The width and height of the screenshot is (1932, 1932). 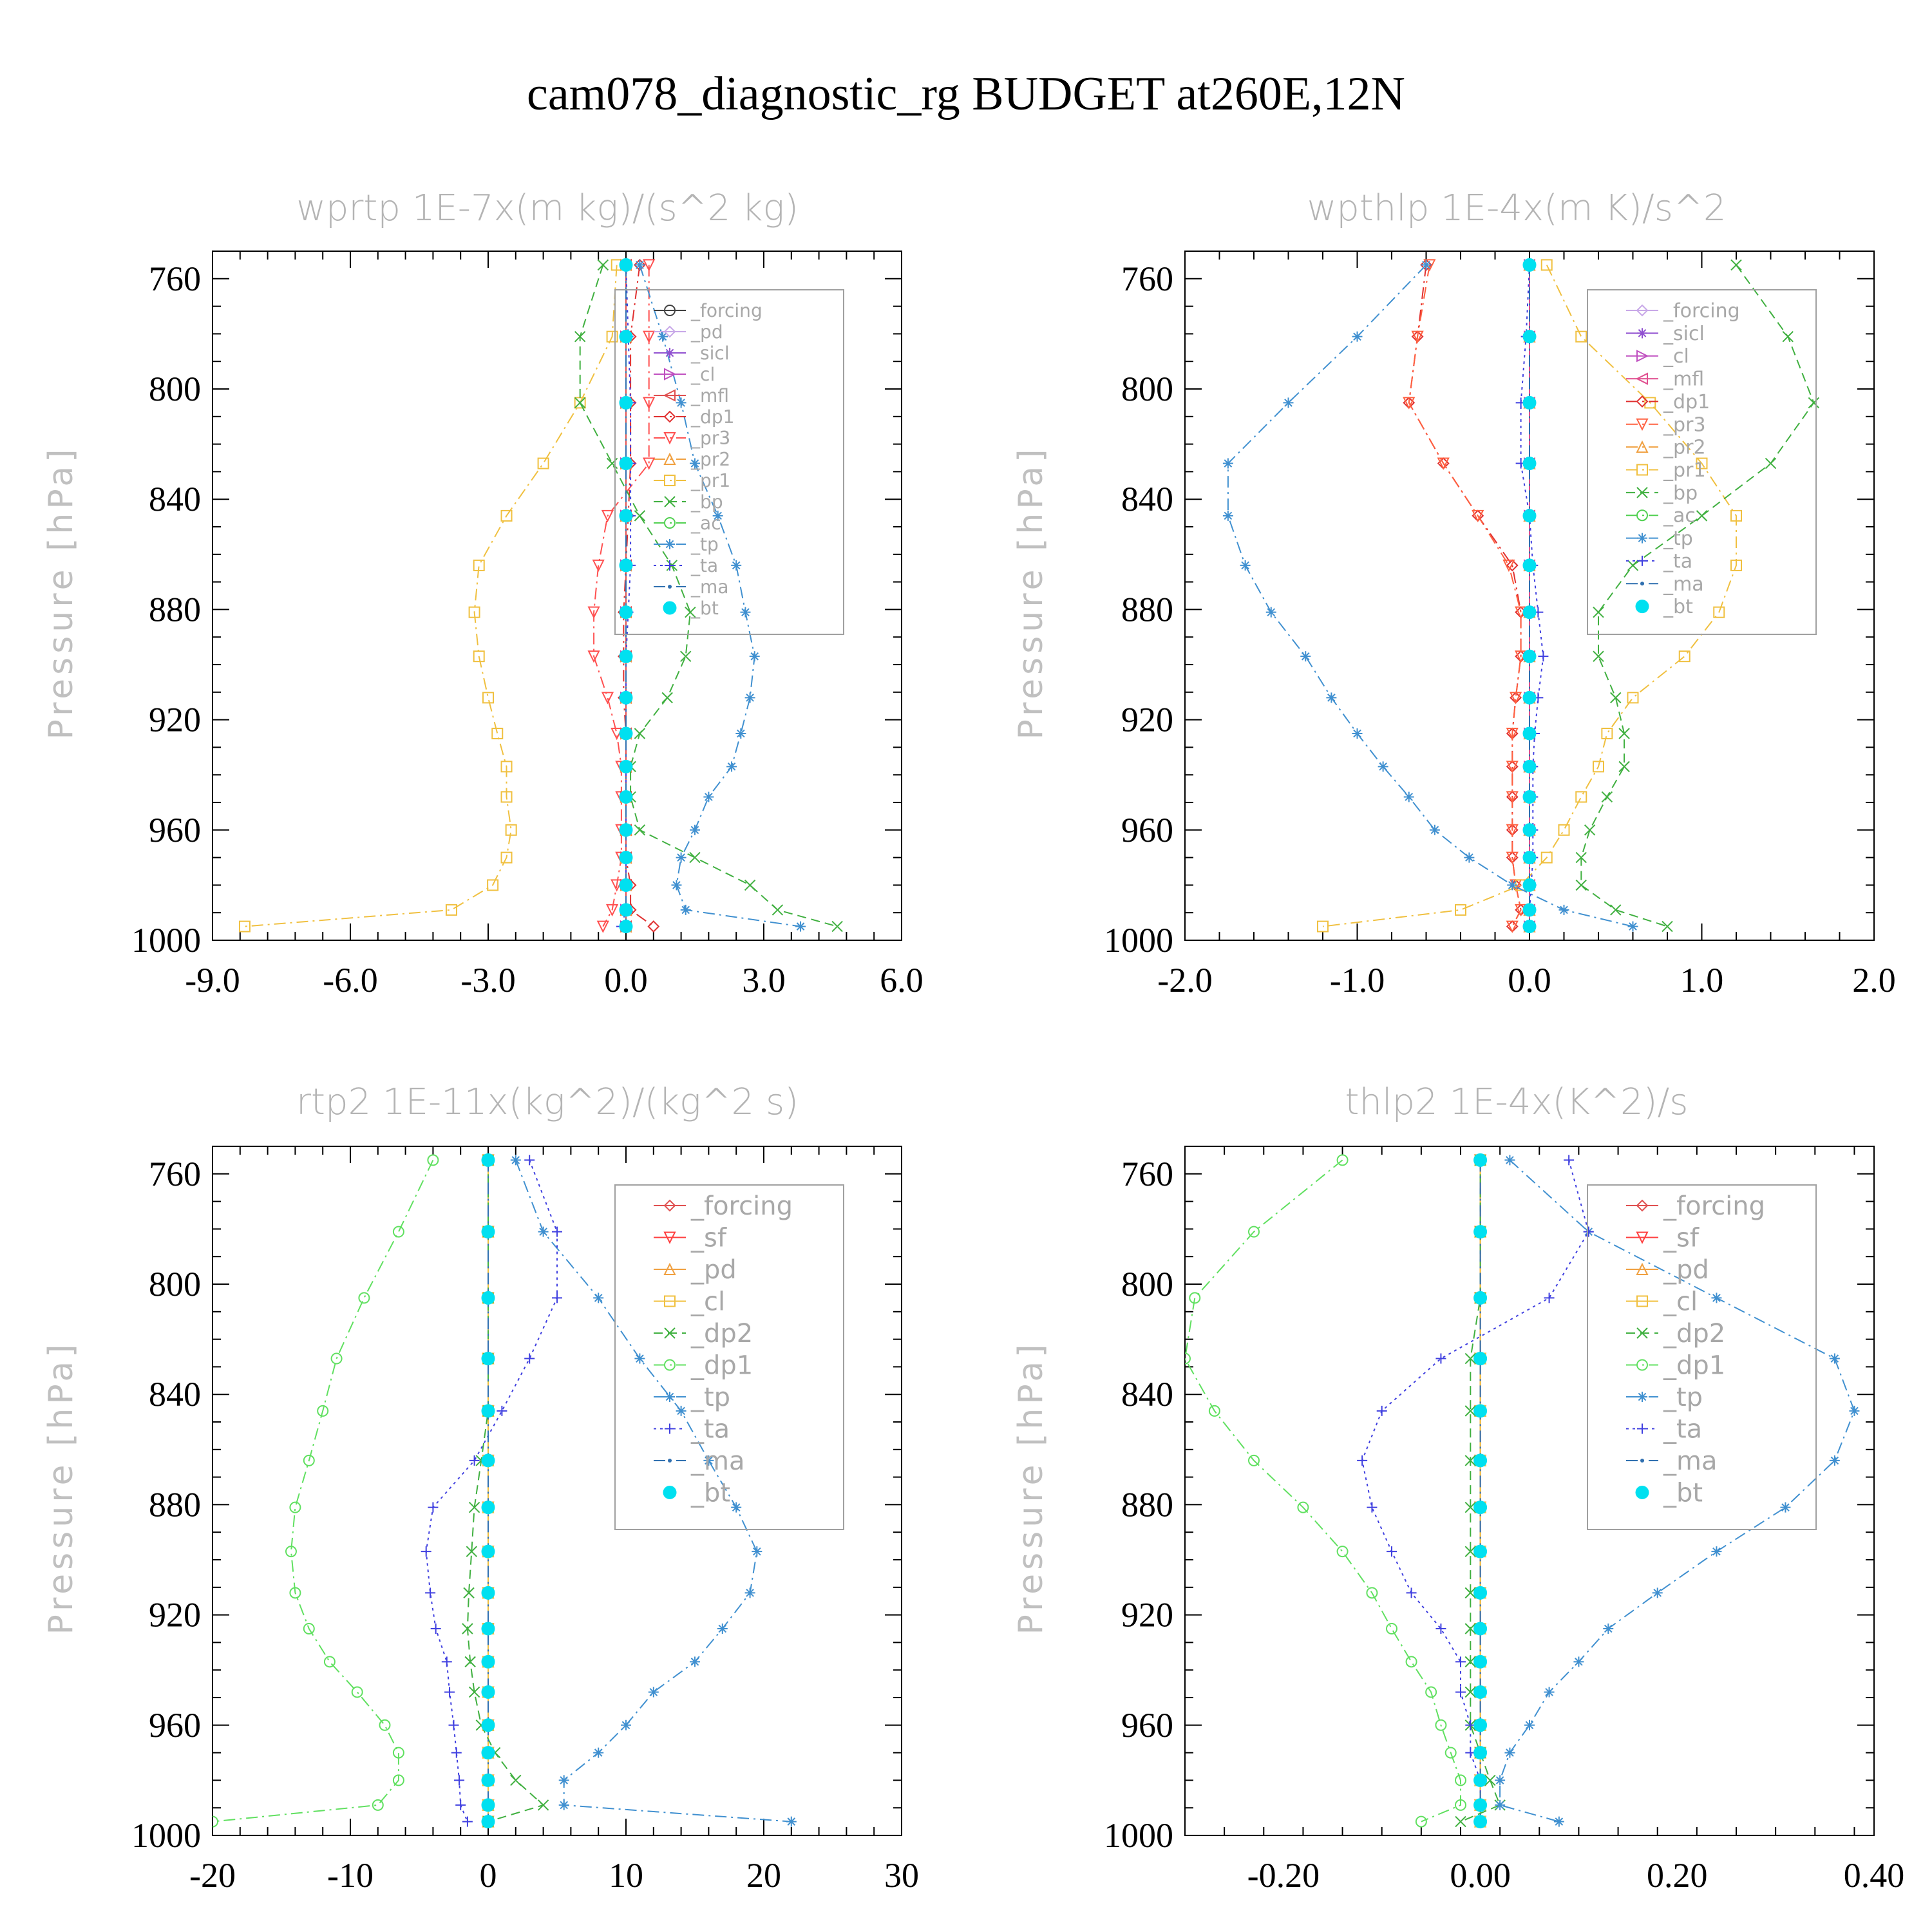 I want to click on legend-entry: _tp, so click(x=692, y=1397).